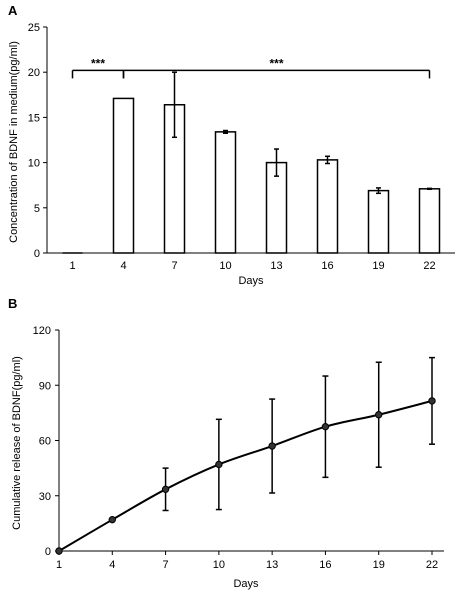  I want to click on panel-a-x-tick-label: 10, so click(225, 266).